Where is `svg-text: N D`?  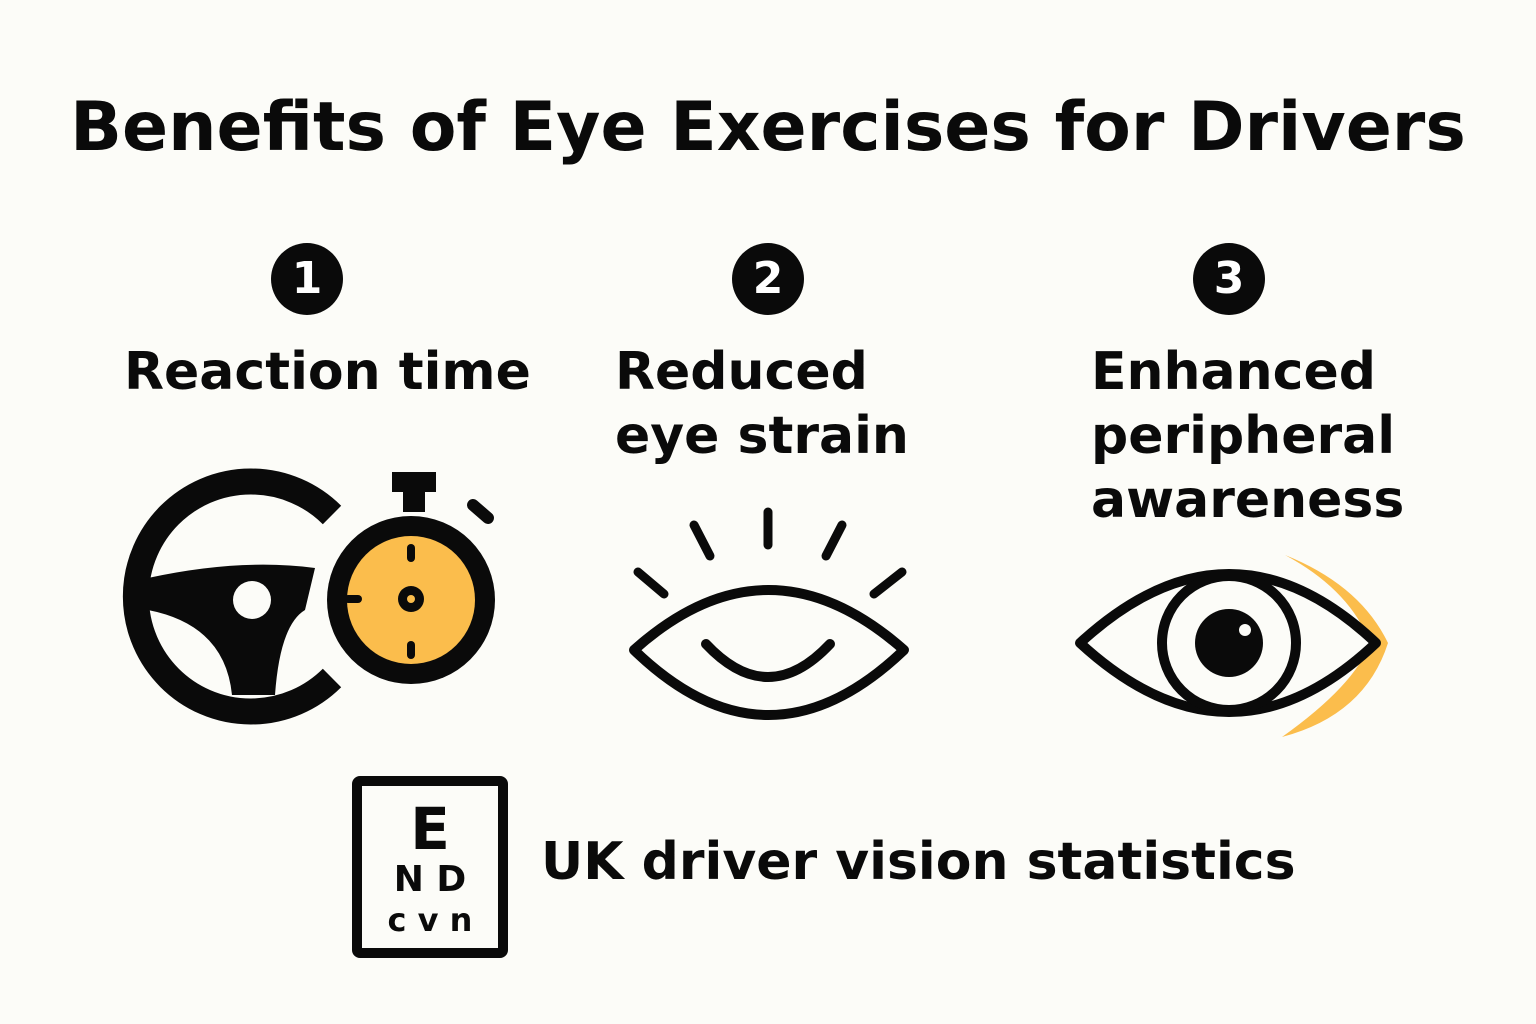
svg-text: N D is located at coordinates (430, 879).